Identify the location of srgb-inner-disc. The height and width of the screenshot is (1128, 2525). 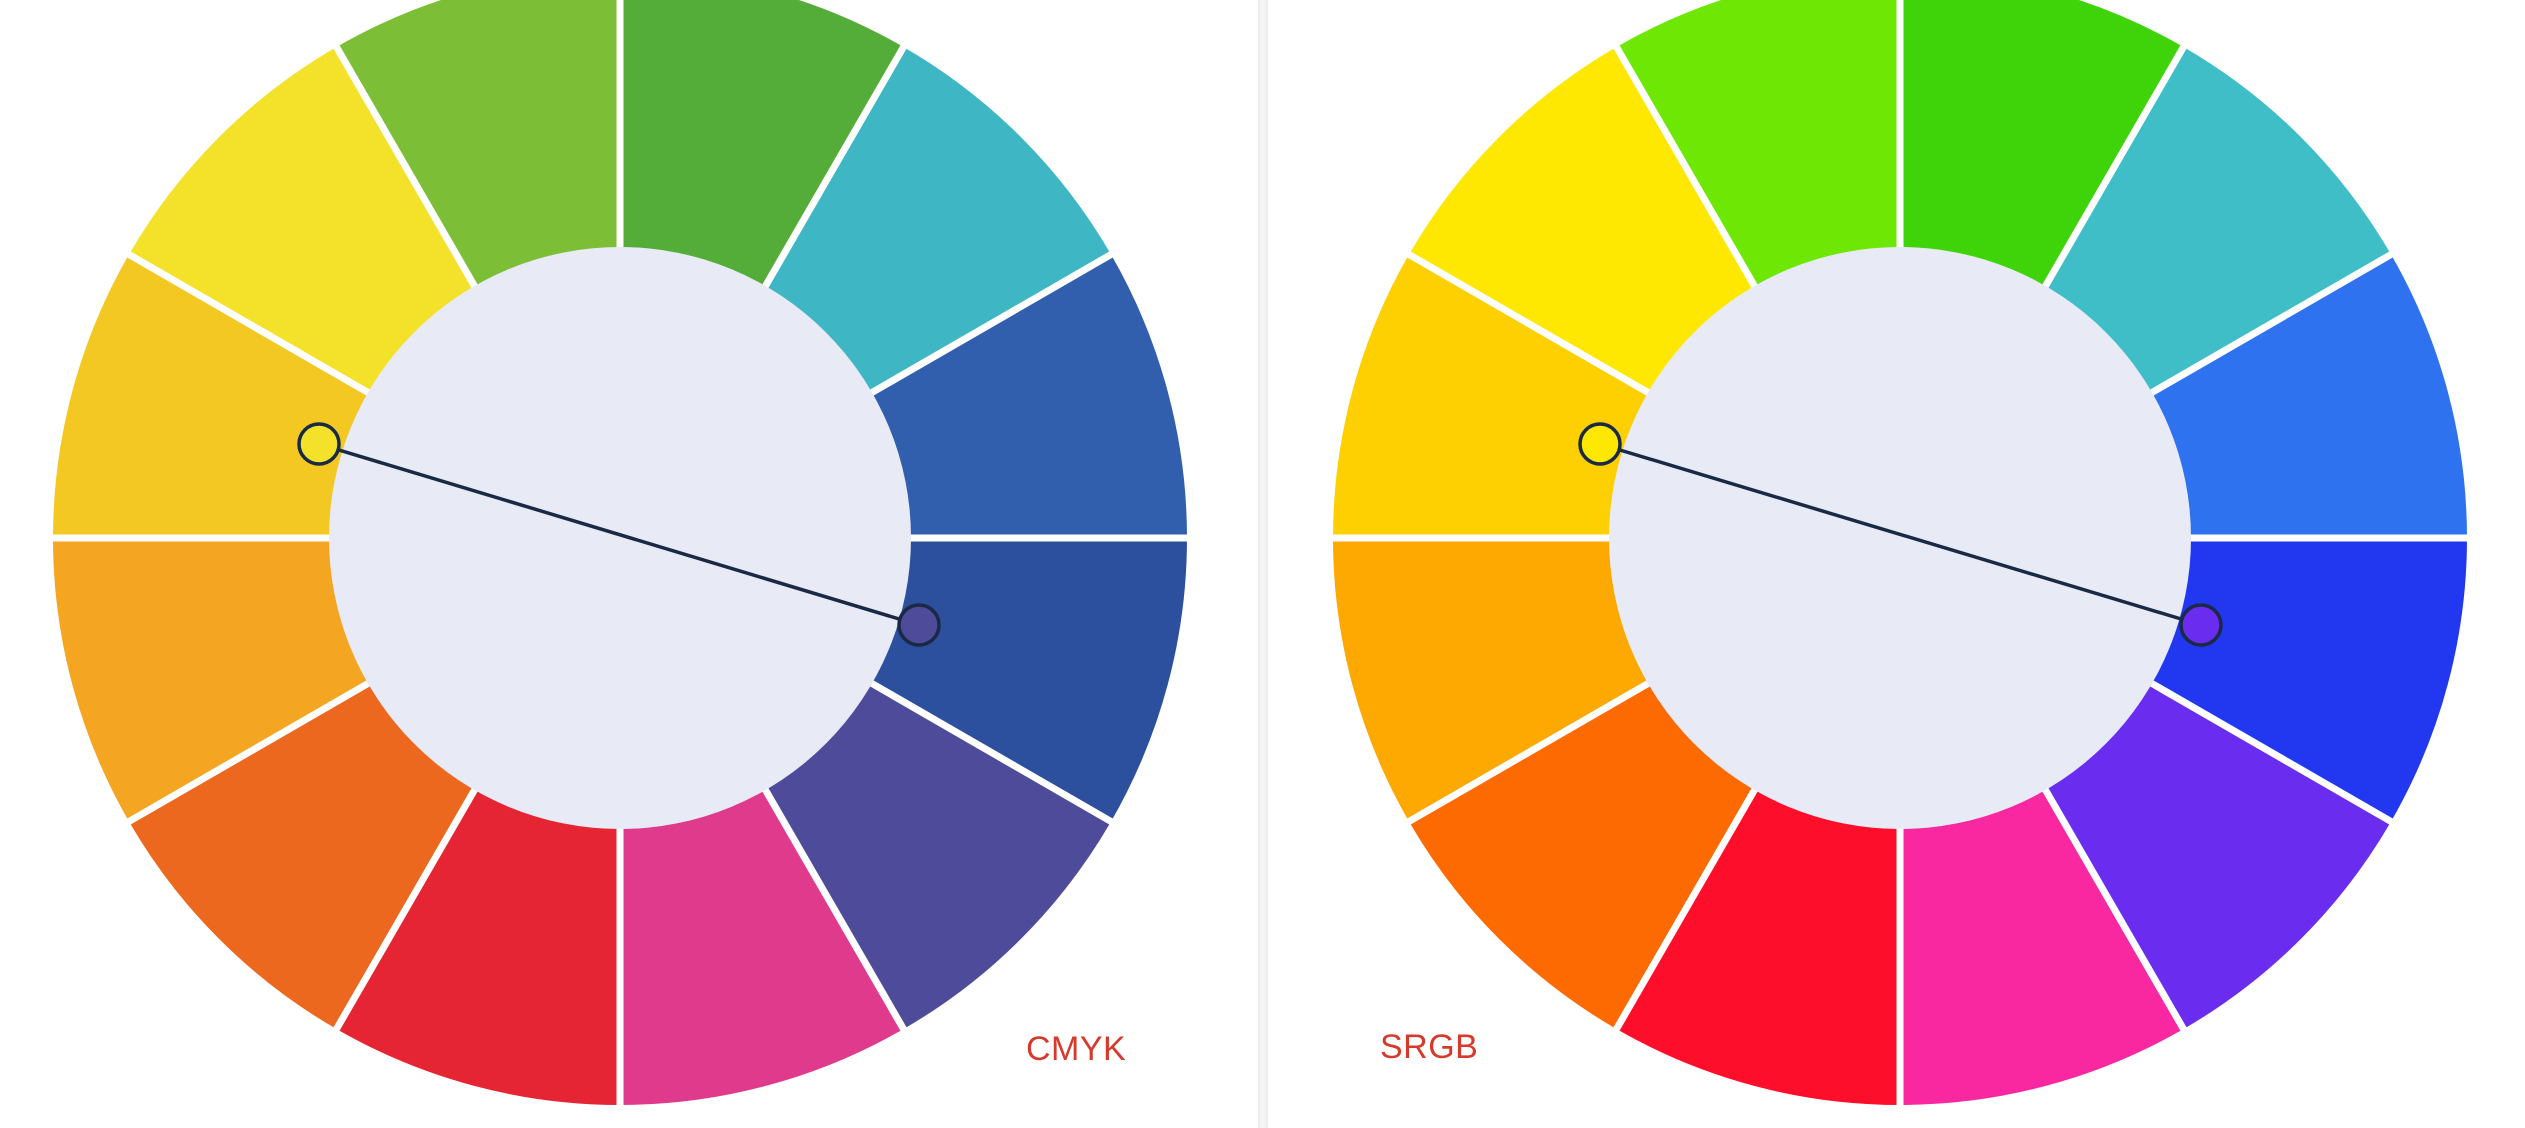
(1900, 538).